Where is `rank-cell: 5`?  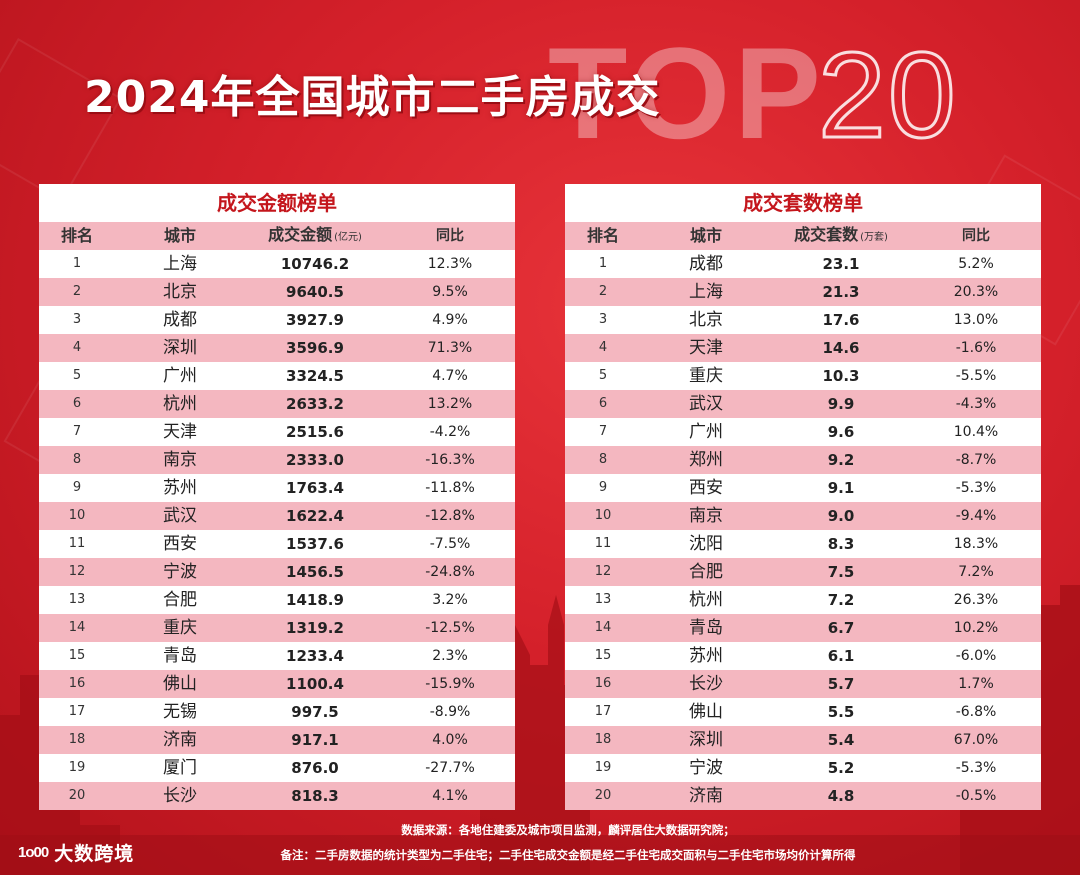
rank-cell: 5 is located at coordinates (603, 375).